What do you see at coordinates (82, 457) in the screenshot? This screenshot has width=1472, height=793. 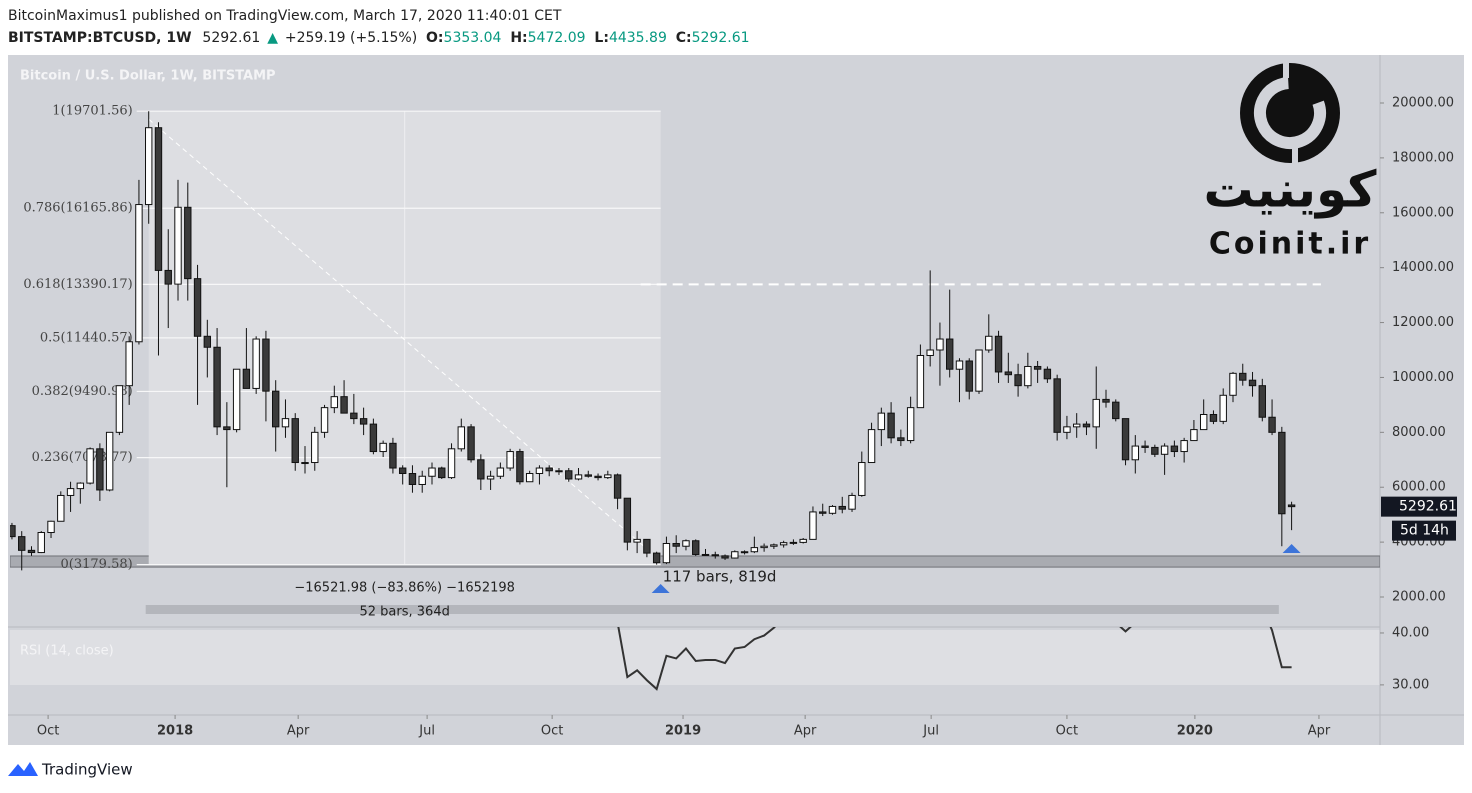 I see `fib-label: 0.236(7078.77)` at bounding box center [82, 457].